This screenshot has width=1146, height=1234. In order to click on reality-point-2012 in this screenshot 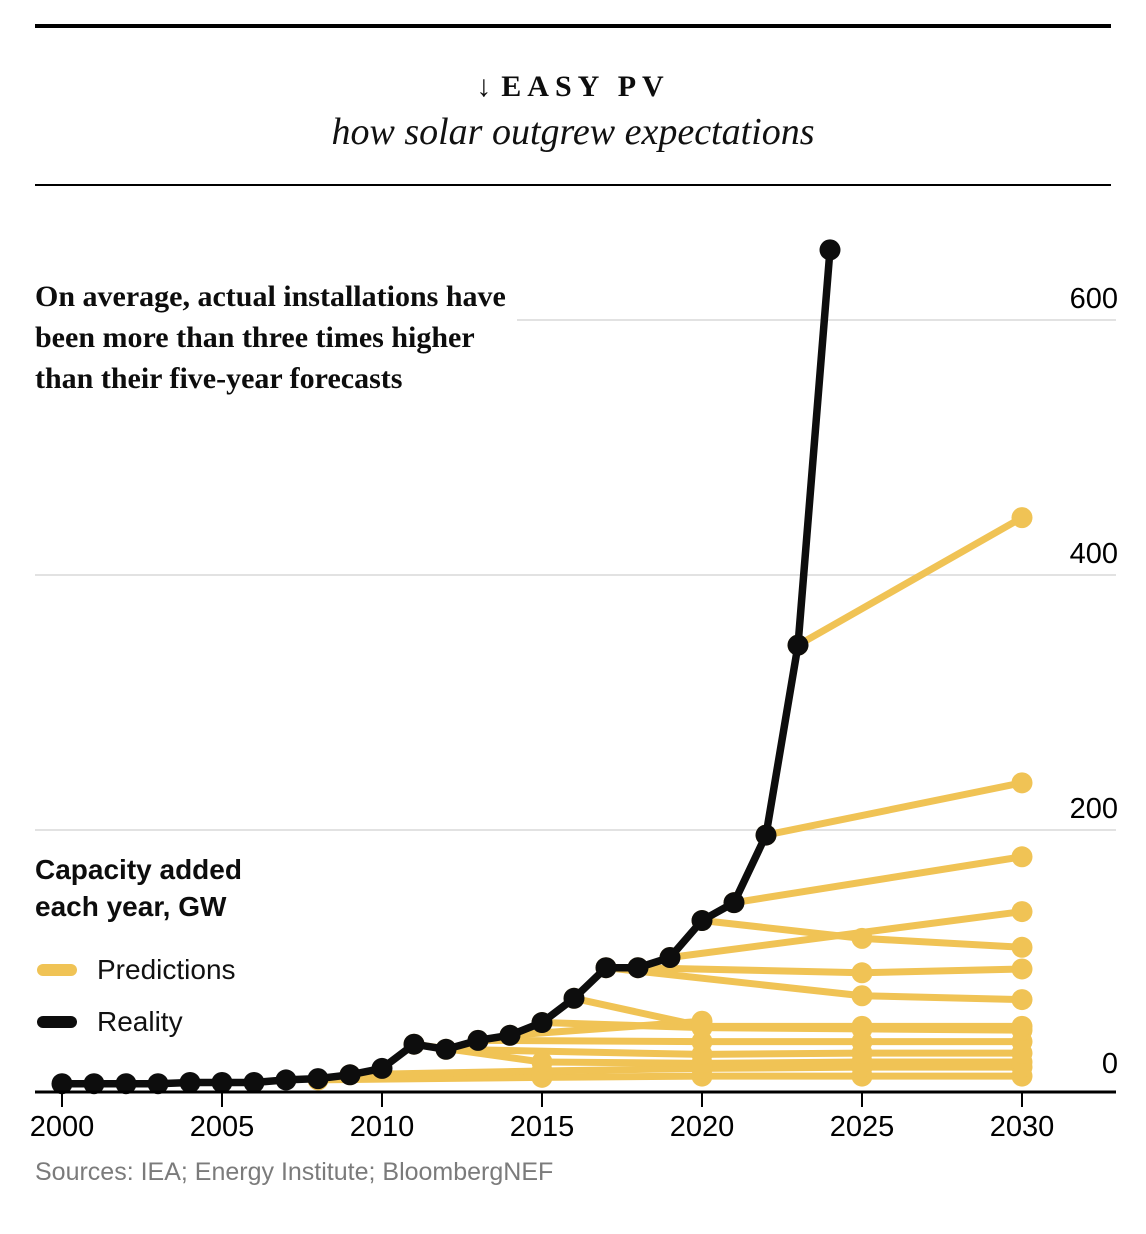, I will do `click(446, 1049)`.